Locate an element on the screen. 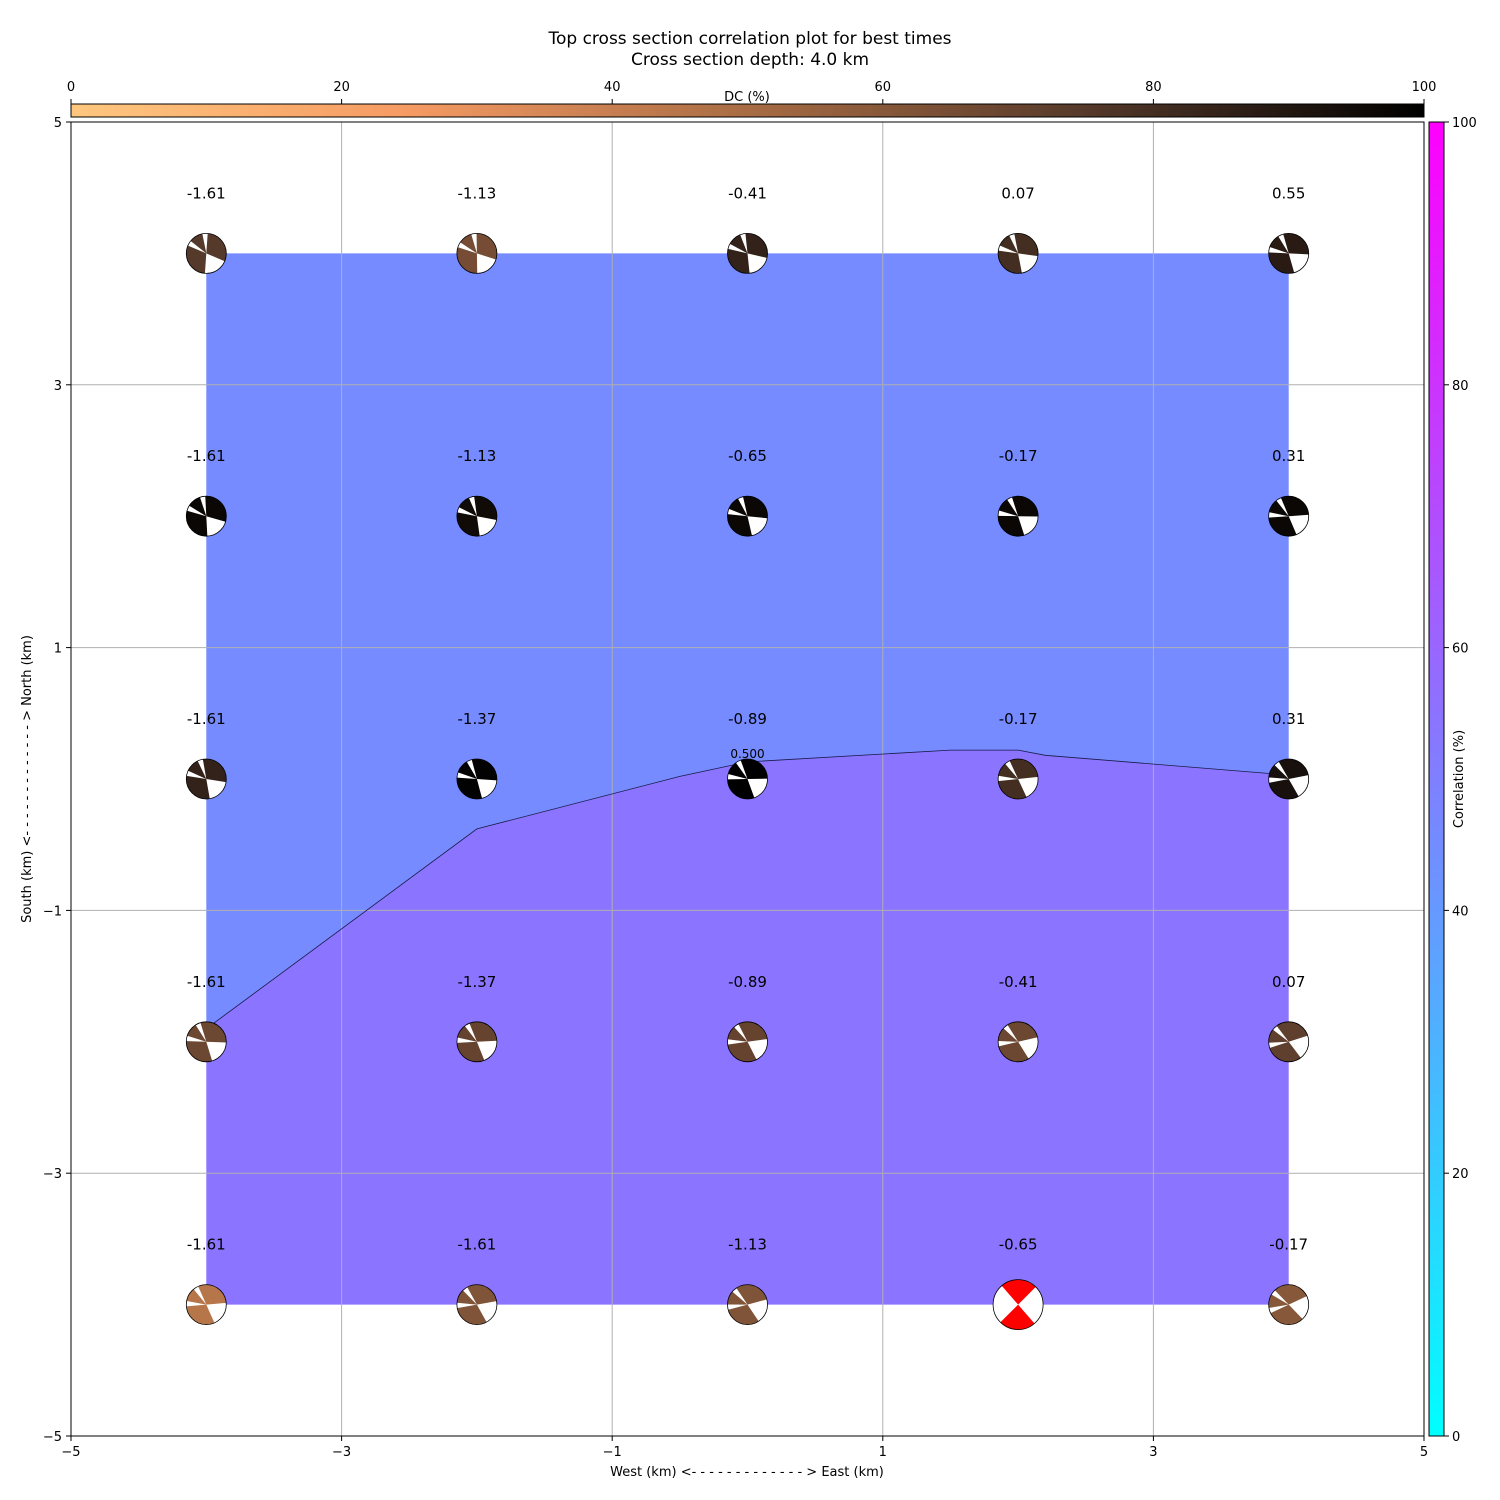 This screenshot has height=1500, width=1500. correlation-colorbar-tick-label: 100 is located at coordinates (1464, 123).